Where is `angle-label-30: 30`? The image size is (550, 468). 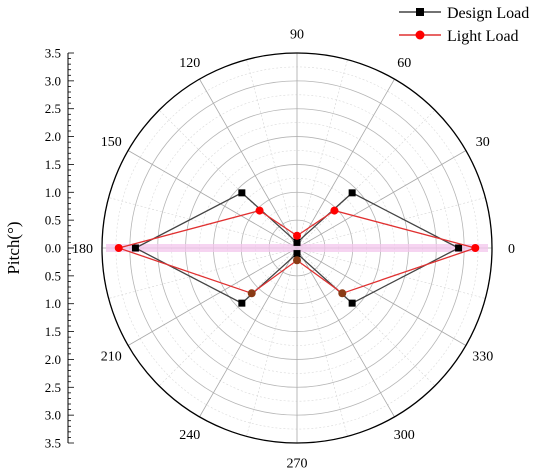 angle-label-30: 30 is located at coordinates (483, 142).